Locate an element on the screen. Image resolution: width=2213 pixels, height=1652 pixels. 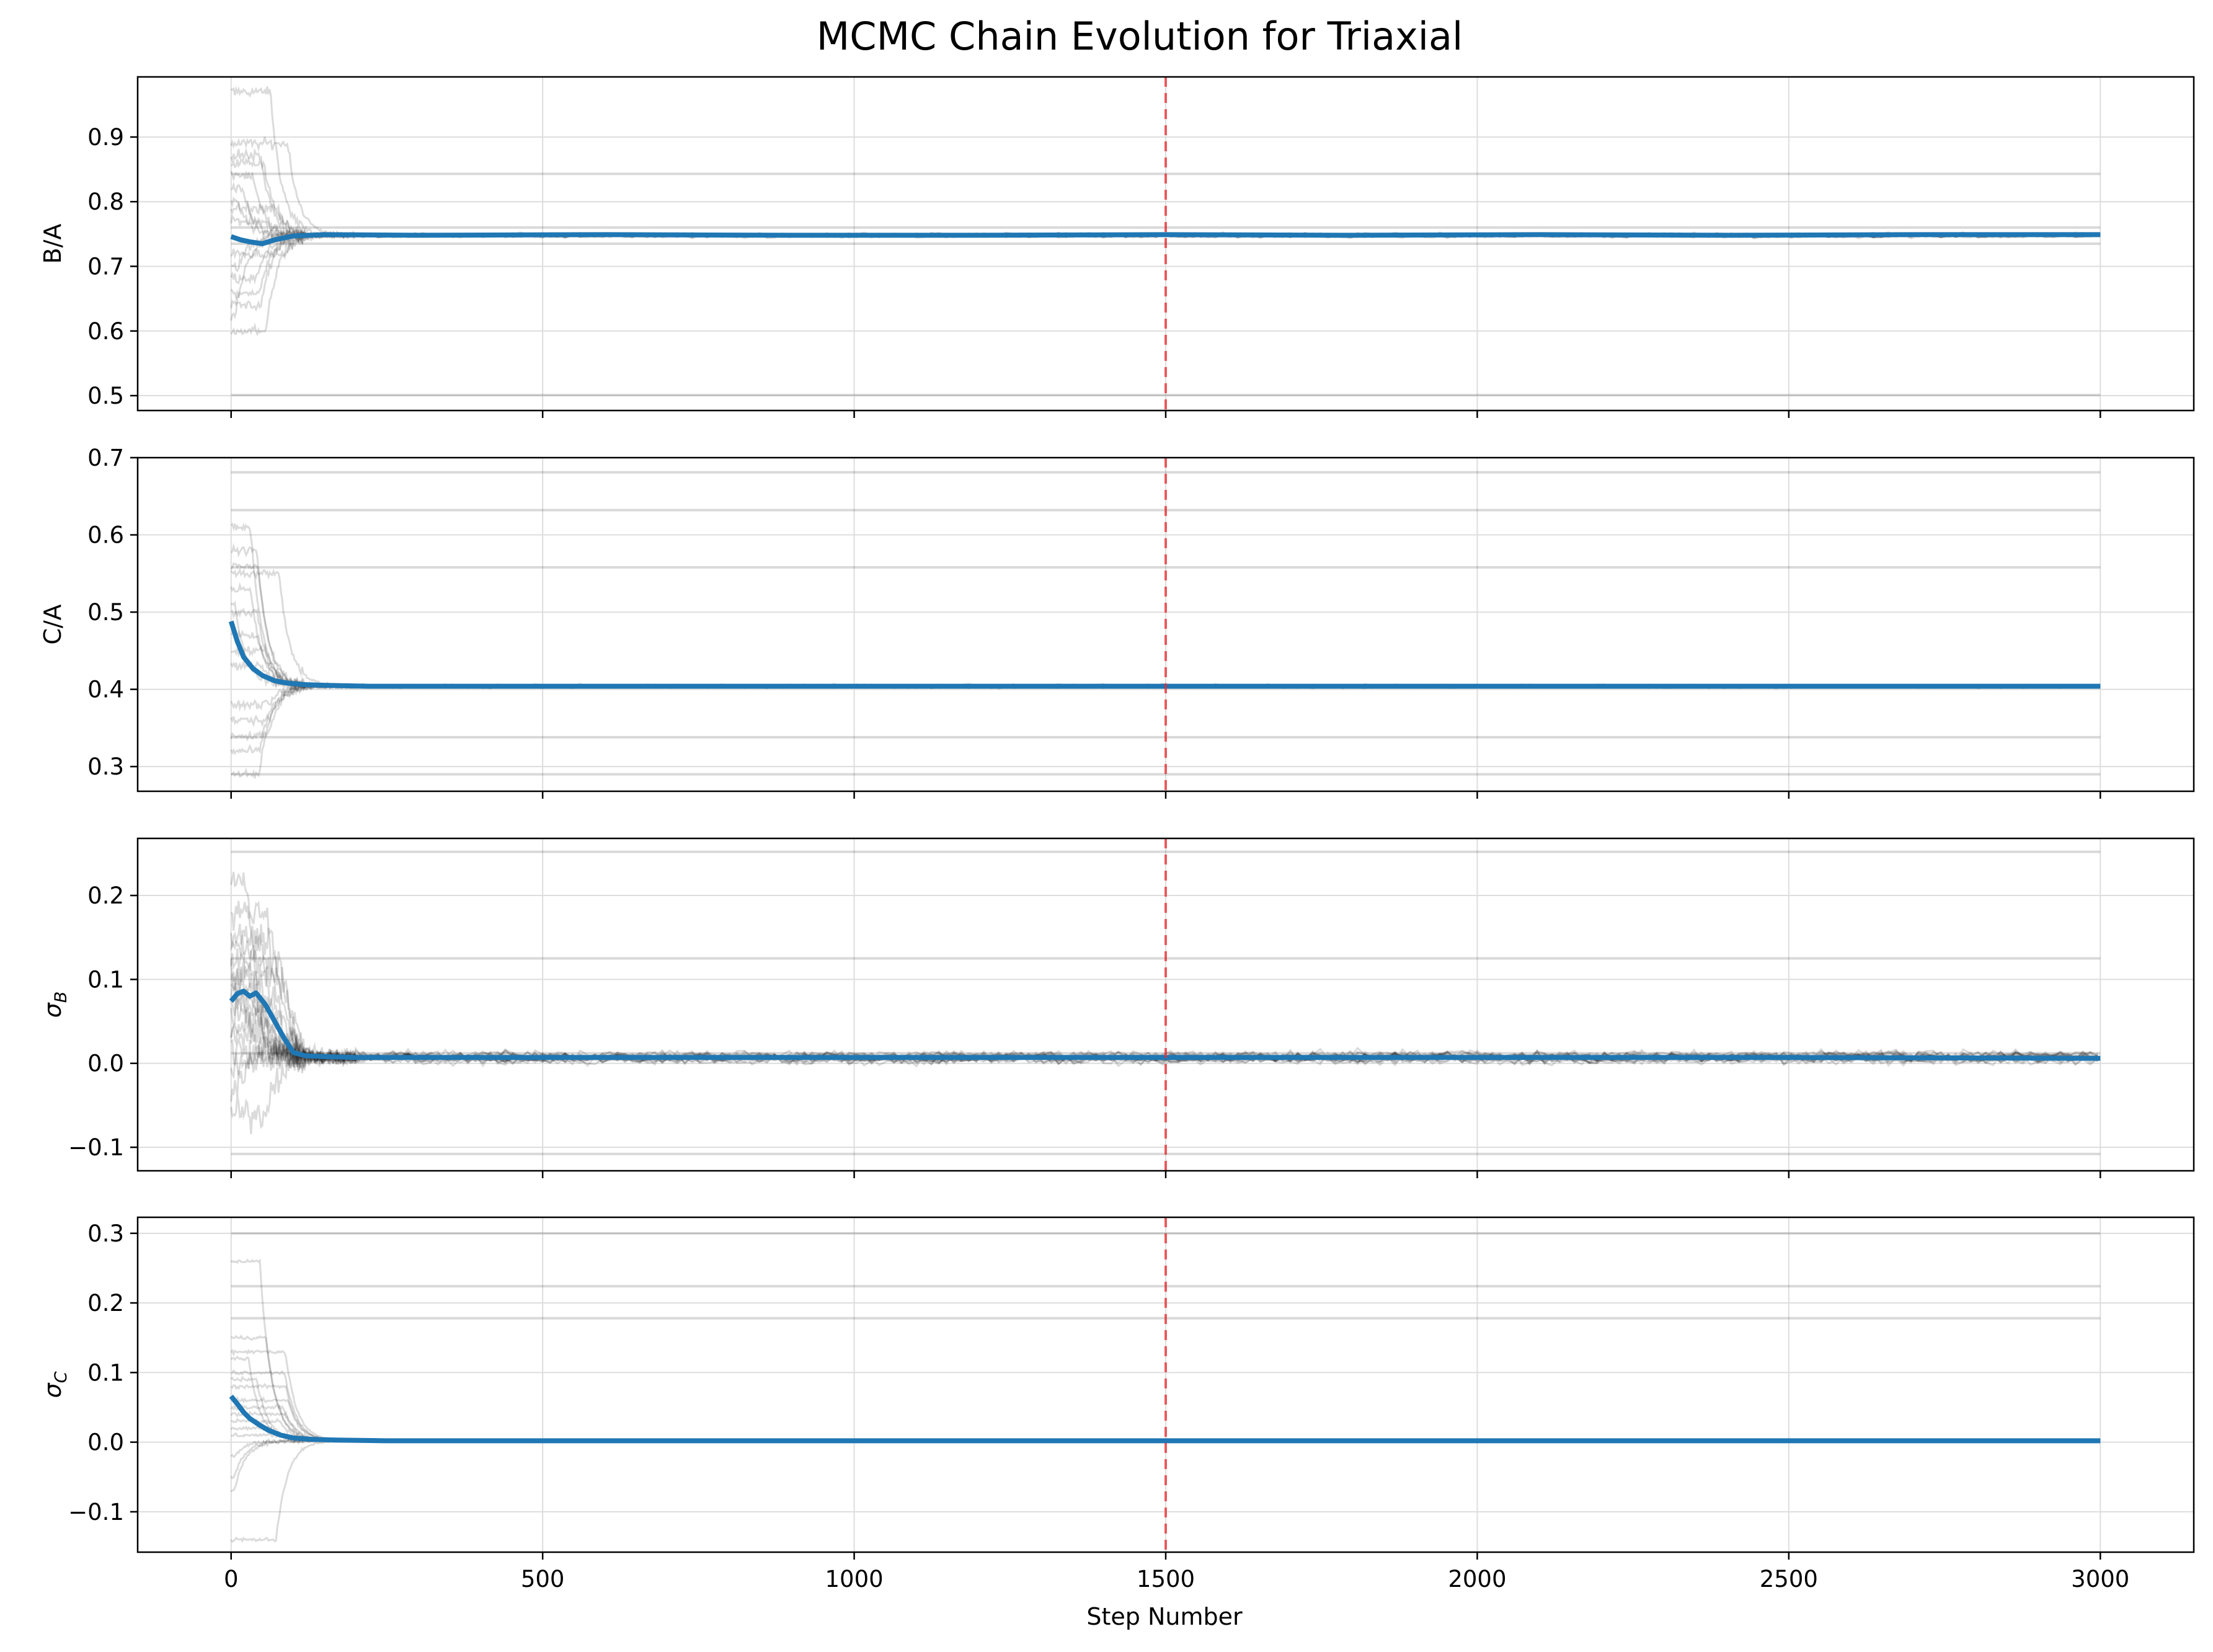
x-axis-label: Step Number is located at coordinates (1164, 1616).